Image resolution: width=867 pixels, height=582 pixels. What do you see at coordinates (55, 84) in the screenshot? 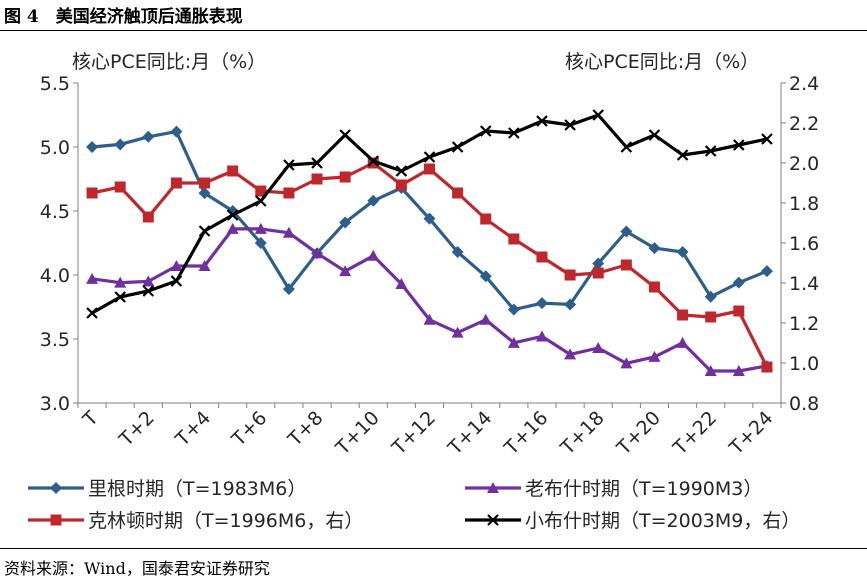
I see `left-tick-label: 5.5` at bounding box center [55, 84].